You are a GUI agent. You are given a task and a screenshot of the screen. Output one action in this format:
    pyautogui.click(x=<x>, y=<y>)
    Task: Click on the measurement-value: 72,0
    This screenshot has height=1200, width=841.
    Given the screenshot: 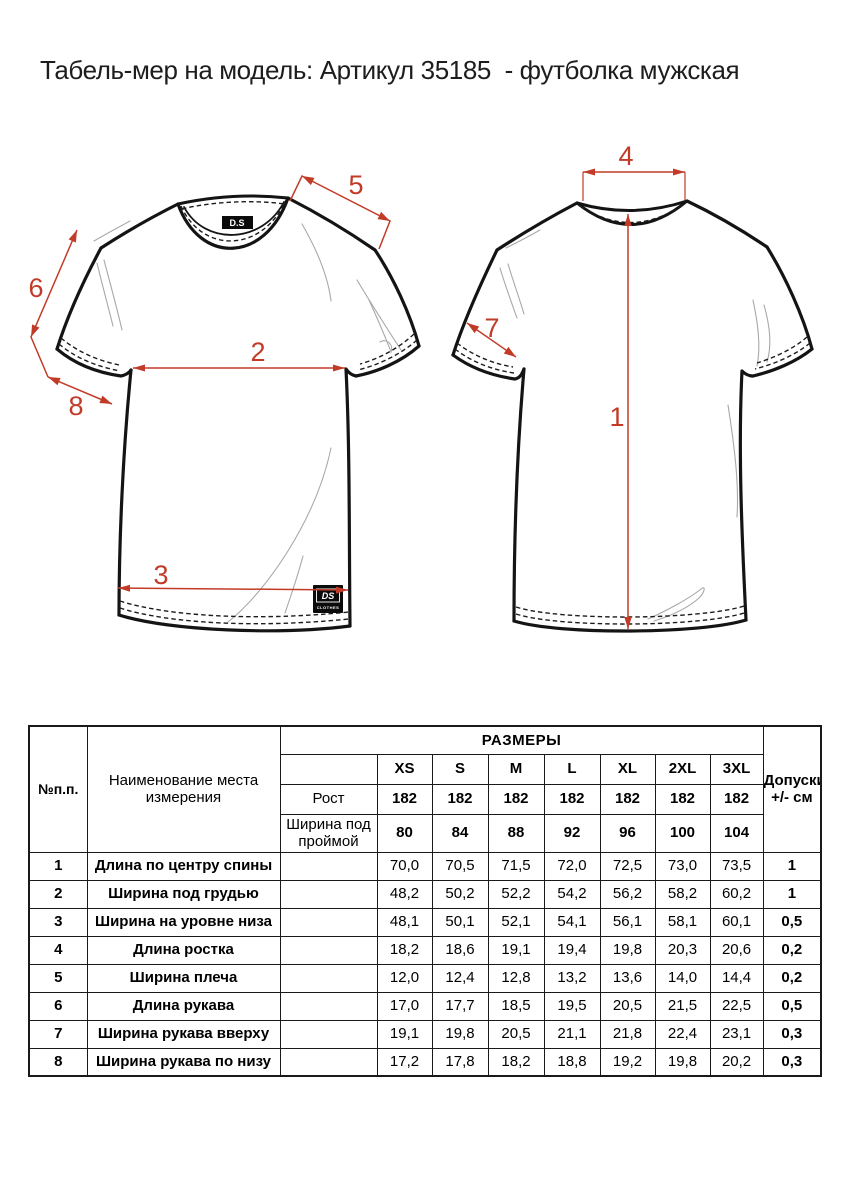 What is the action you would take?
    pyautogui.click(x=572, y=866)
    